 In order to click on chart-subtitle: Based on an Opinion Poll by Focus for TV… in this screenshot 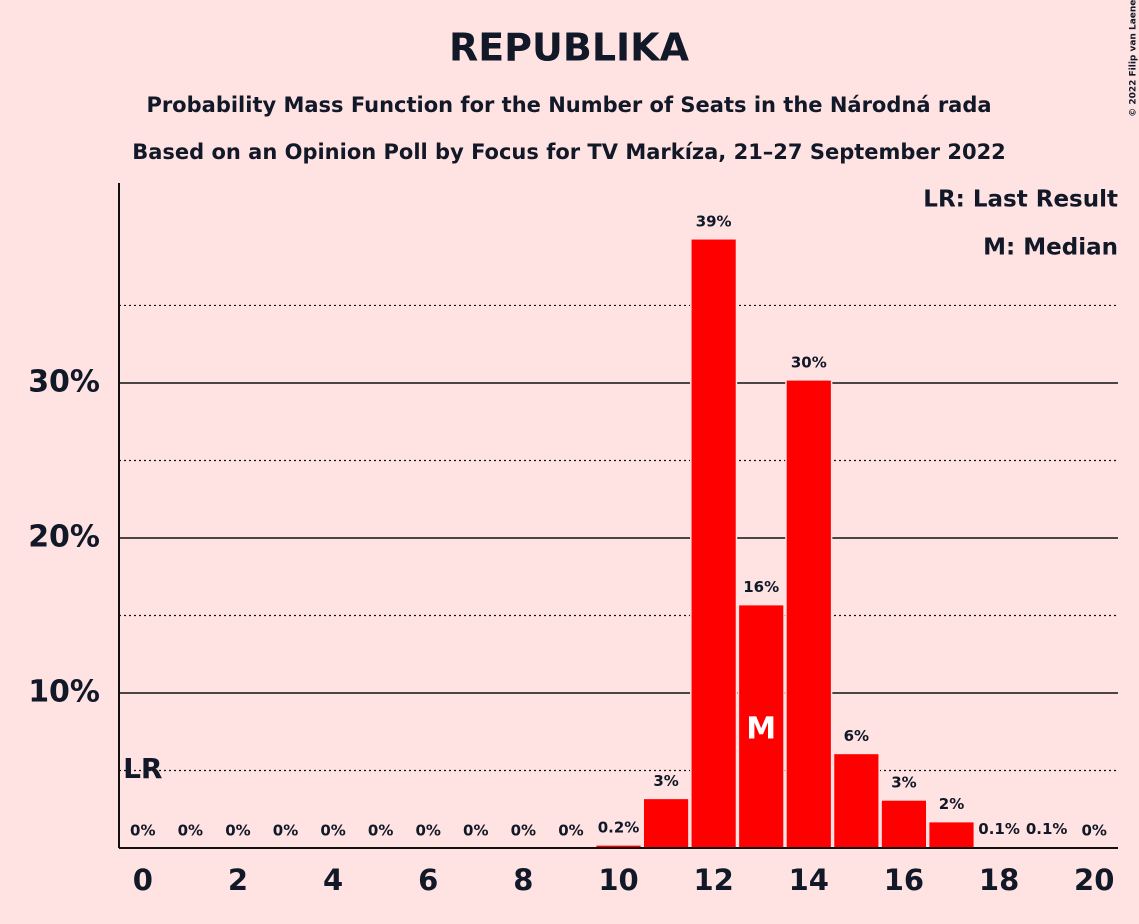, I will do `click(569, 152)`.